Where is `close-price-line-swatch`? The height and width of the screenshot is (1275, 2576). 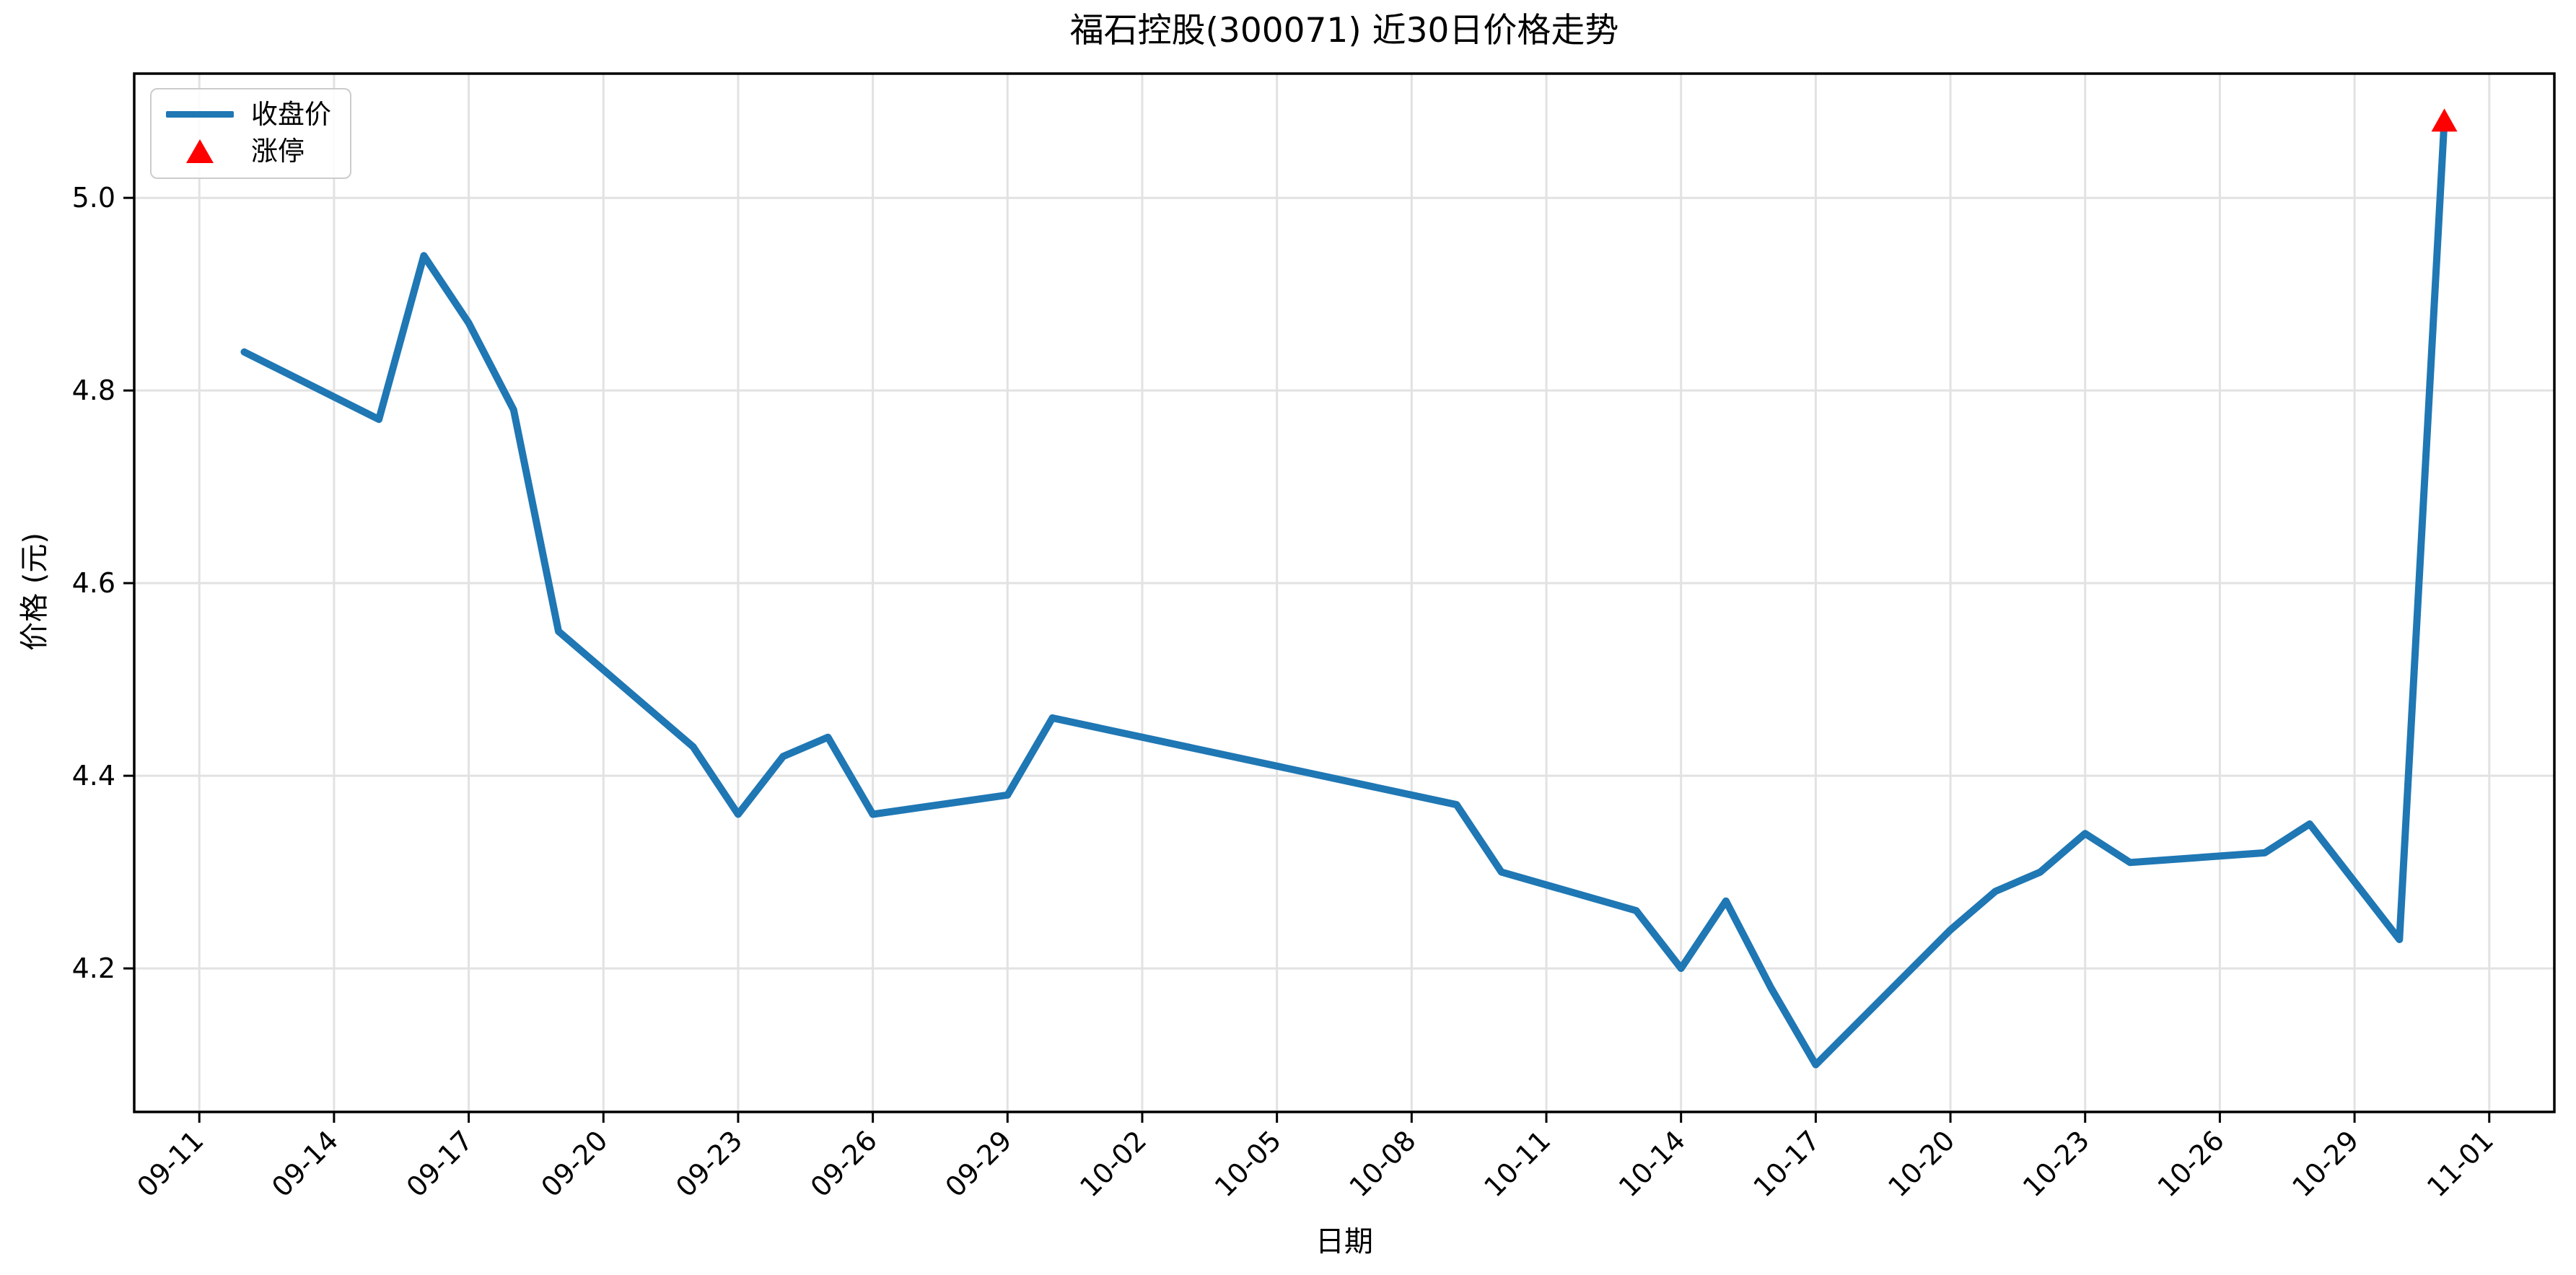 close-price-line-swatch is located at coordinates (200, 115).